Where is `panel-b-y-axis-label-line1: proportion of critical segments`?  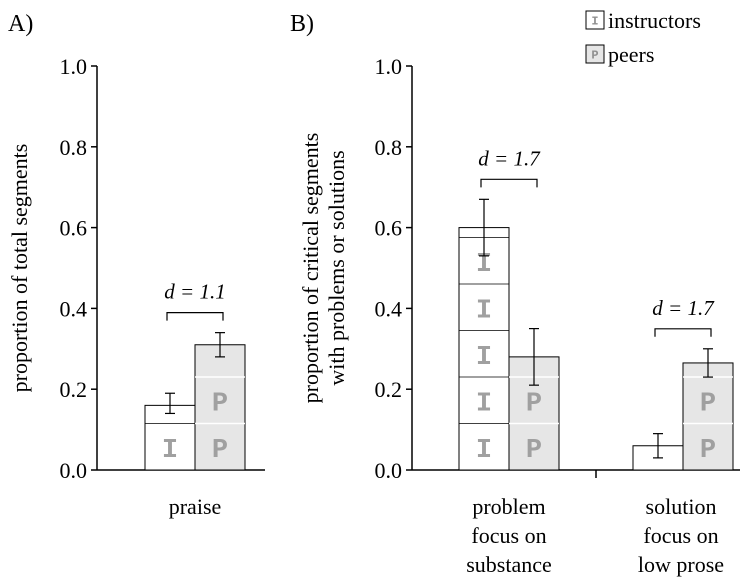 panel-b-y-axis-label-line1: proportion of critical segments is located at coordinates (310, 268).